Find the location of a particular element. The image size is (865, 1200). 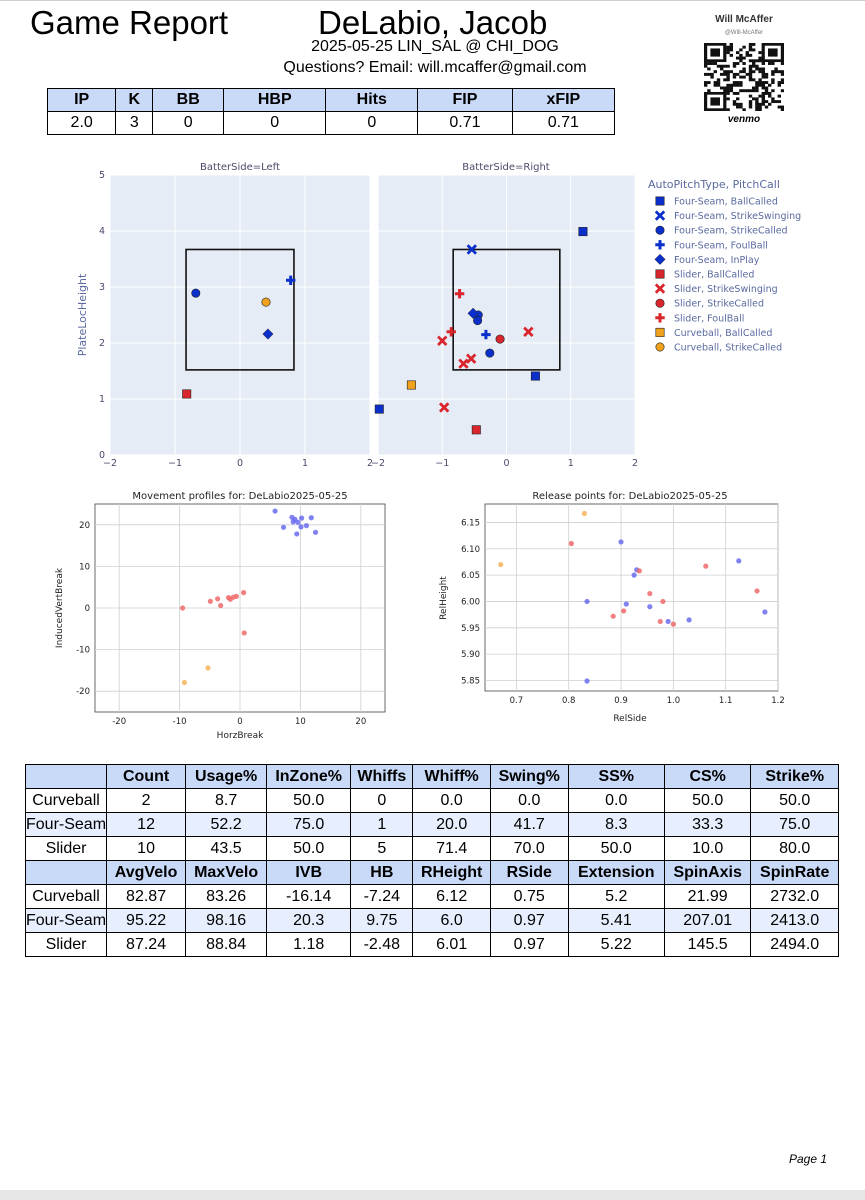

summary-value-k: 3 is located at coordinates (134, 123).